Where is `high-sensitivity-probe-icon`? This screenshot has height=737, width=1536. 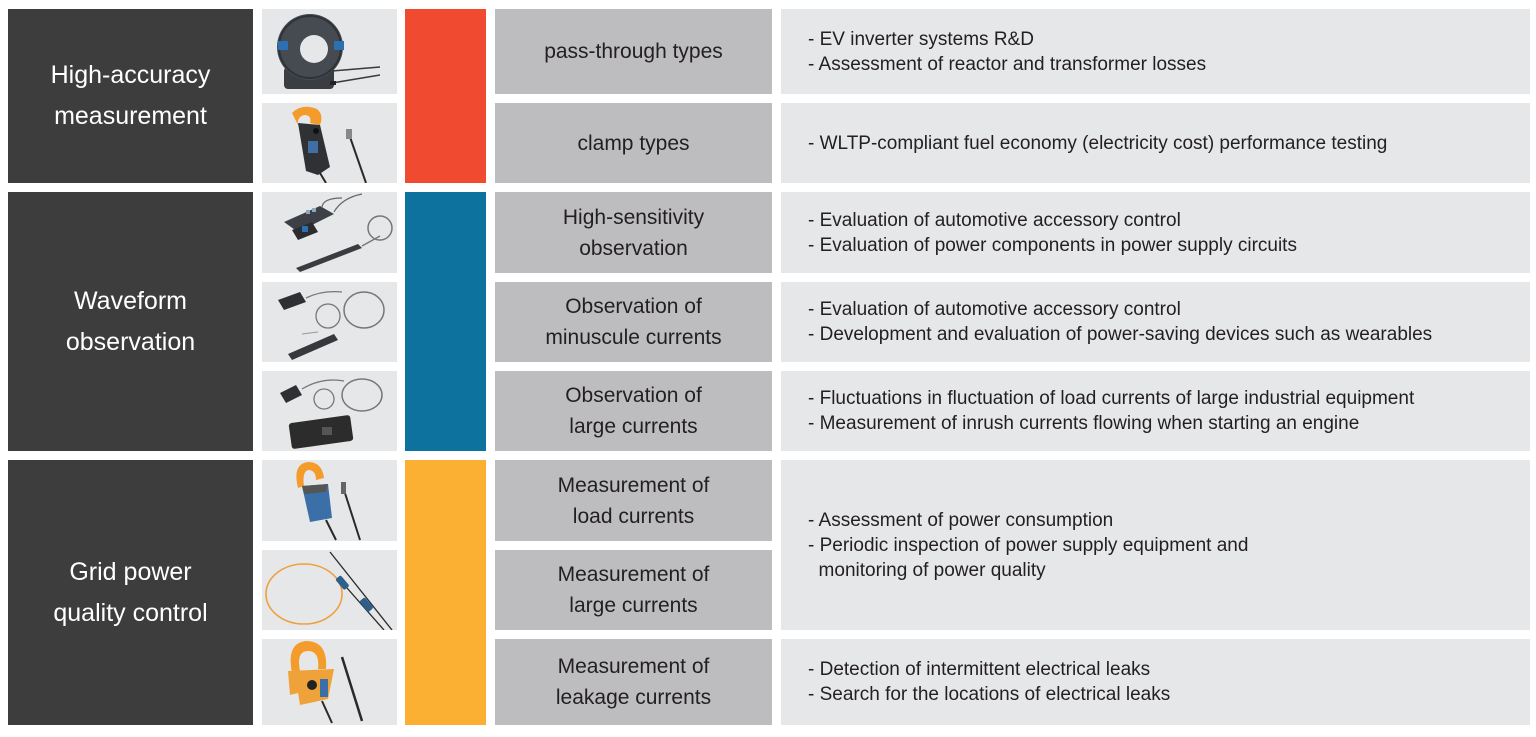
high-sensitivity-probe-icon is located at coordinates (338, 232).